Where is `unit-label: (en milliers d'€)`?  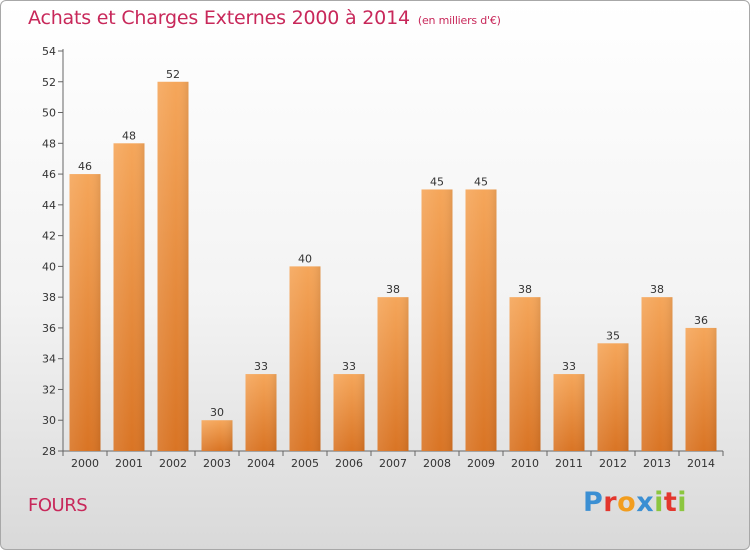 unit-label: (en milliers d'€) is located at coordinates (459, 20).